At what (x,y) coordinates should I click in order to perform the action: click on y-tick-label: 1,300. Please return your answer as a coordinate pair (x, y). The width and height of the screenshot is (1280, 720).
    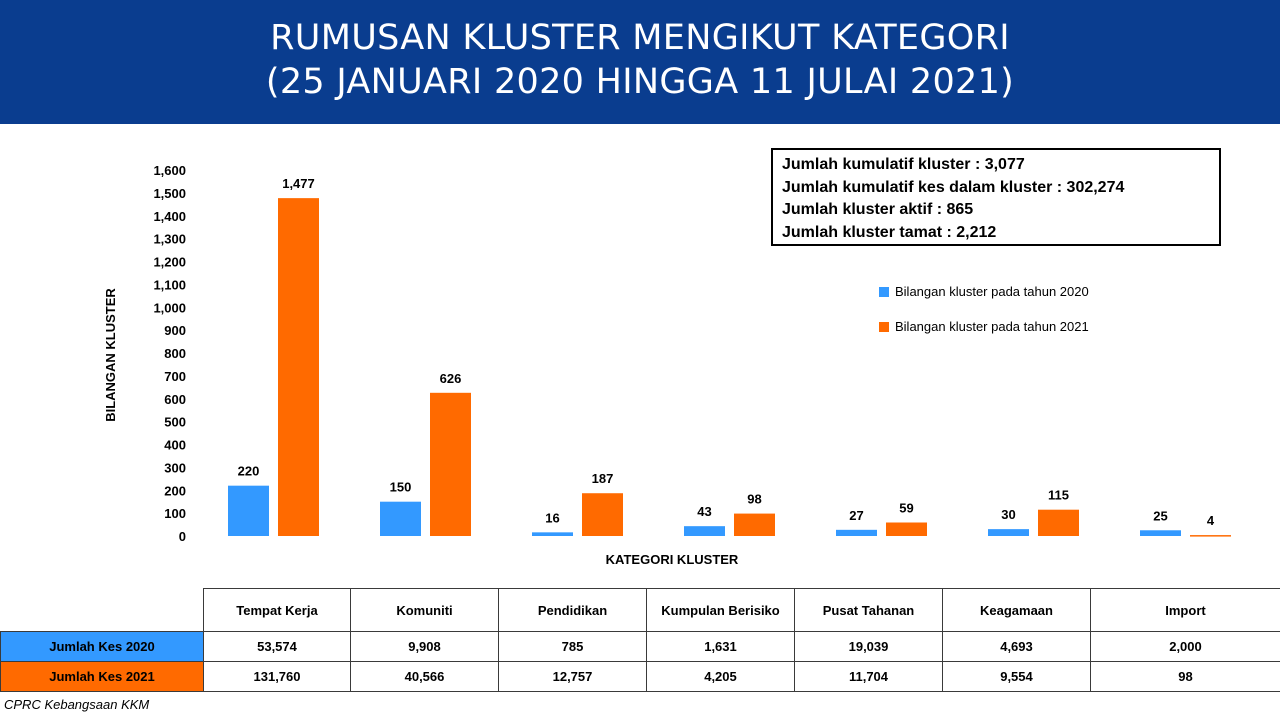
    Looking at the image, I should click on (169, 239).